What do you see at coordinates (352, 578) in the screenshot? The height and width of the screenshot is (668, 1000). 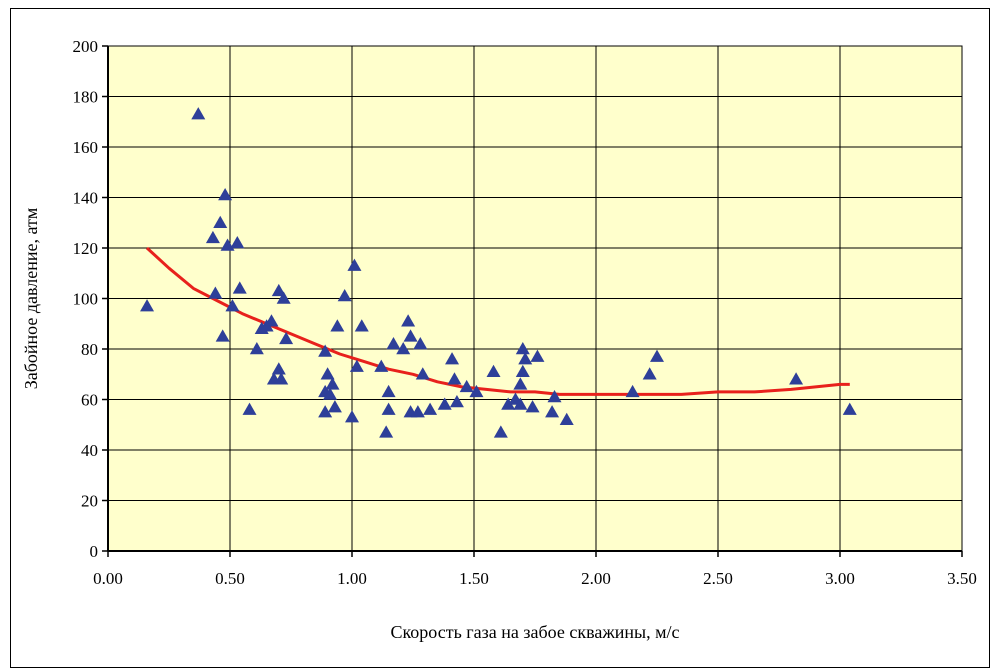 I see `x-tick-label: 1.00` at bounding box center [352, 578].